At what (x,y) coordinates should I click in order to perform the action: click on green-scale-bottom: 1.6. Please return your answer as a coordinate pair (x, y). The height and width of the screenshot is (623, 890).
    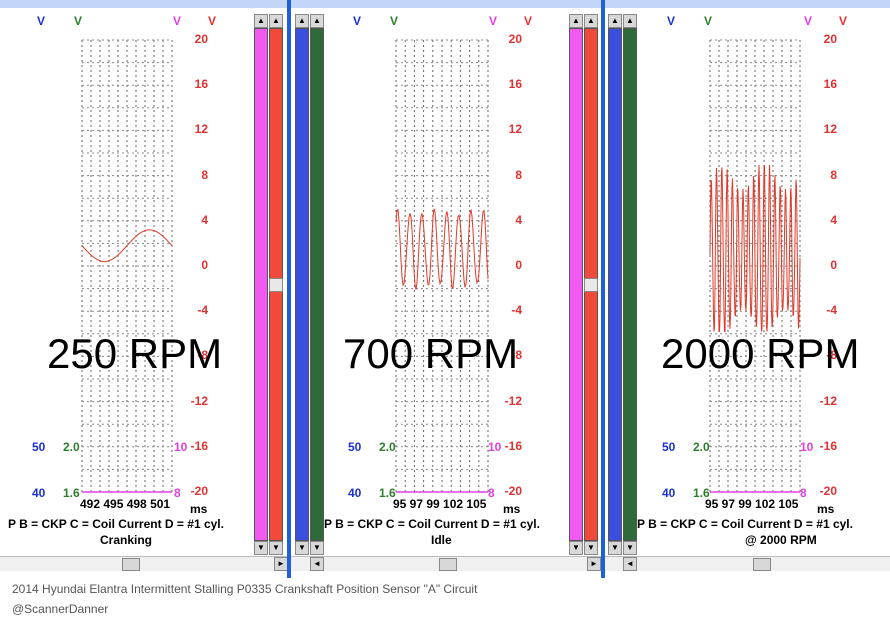
    Looking at the image, I should click on (71, 493).